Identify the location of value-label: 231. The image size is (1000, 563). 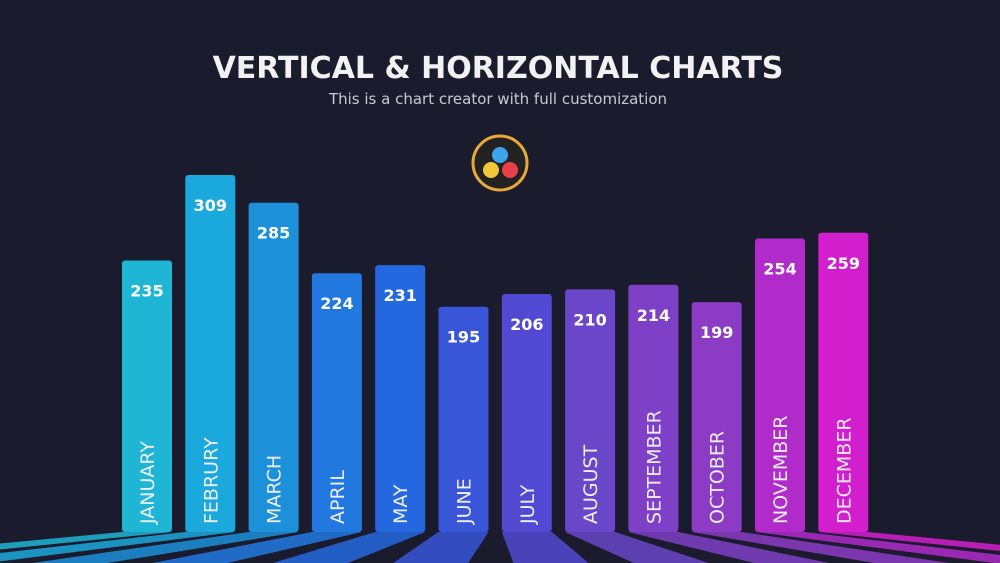
(399, 295).